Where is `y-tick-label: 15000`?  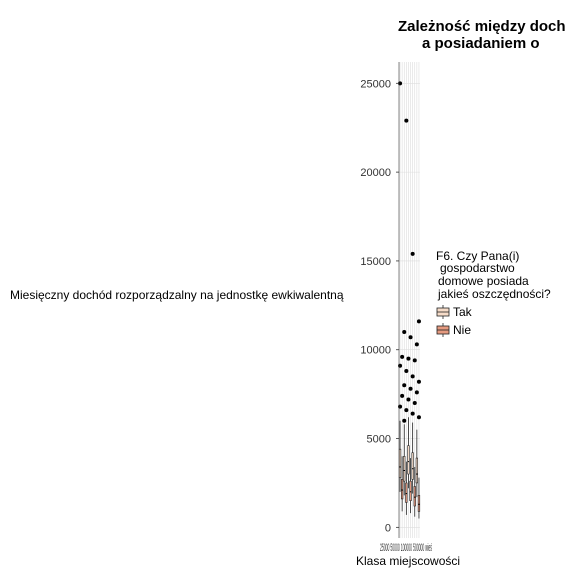
y-tick-label: 15000 is located at coordinates (375, 262).